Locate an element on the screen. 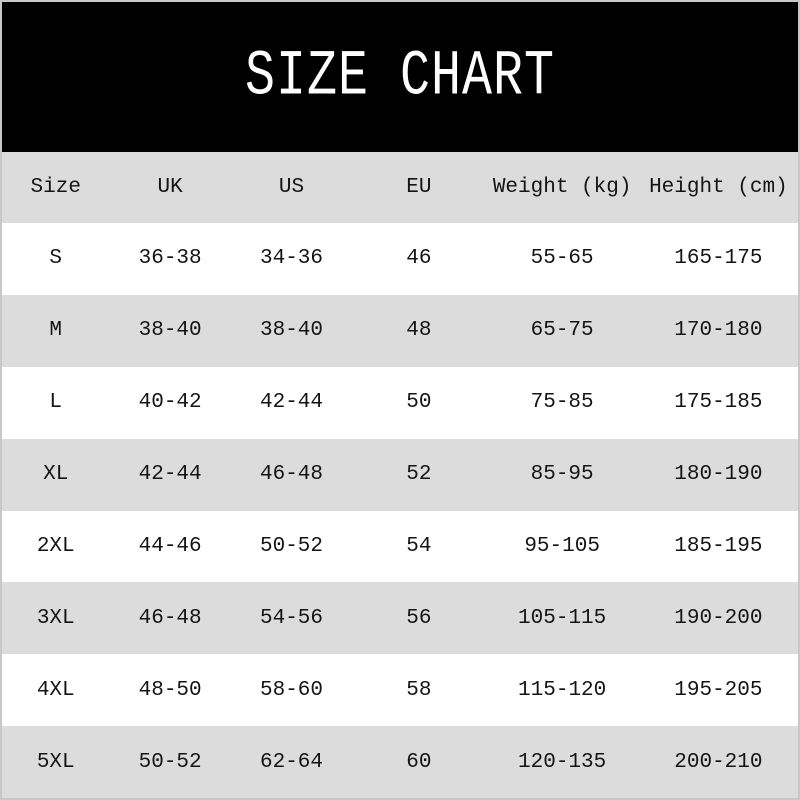 The width and height of the screenshot is (800, 800). page-title: SIZE CHART is located at coordinates (400, 77).